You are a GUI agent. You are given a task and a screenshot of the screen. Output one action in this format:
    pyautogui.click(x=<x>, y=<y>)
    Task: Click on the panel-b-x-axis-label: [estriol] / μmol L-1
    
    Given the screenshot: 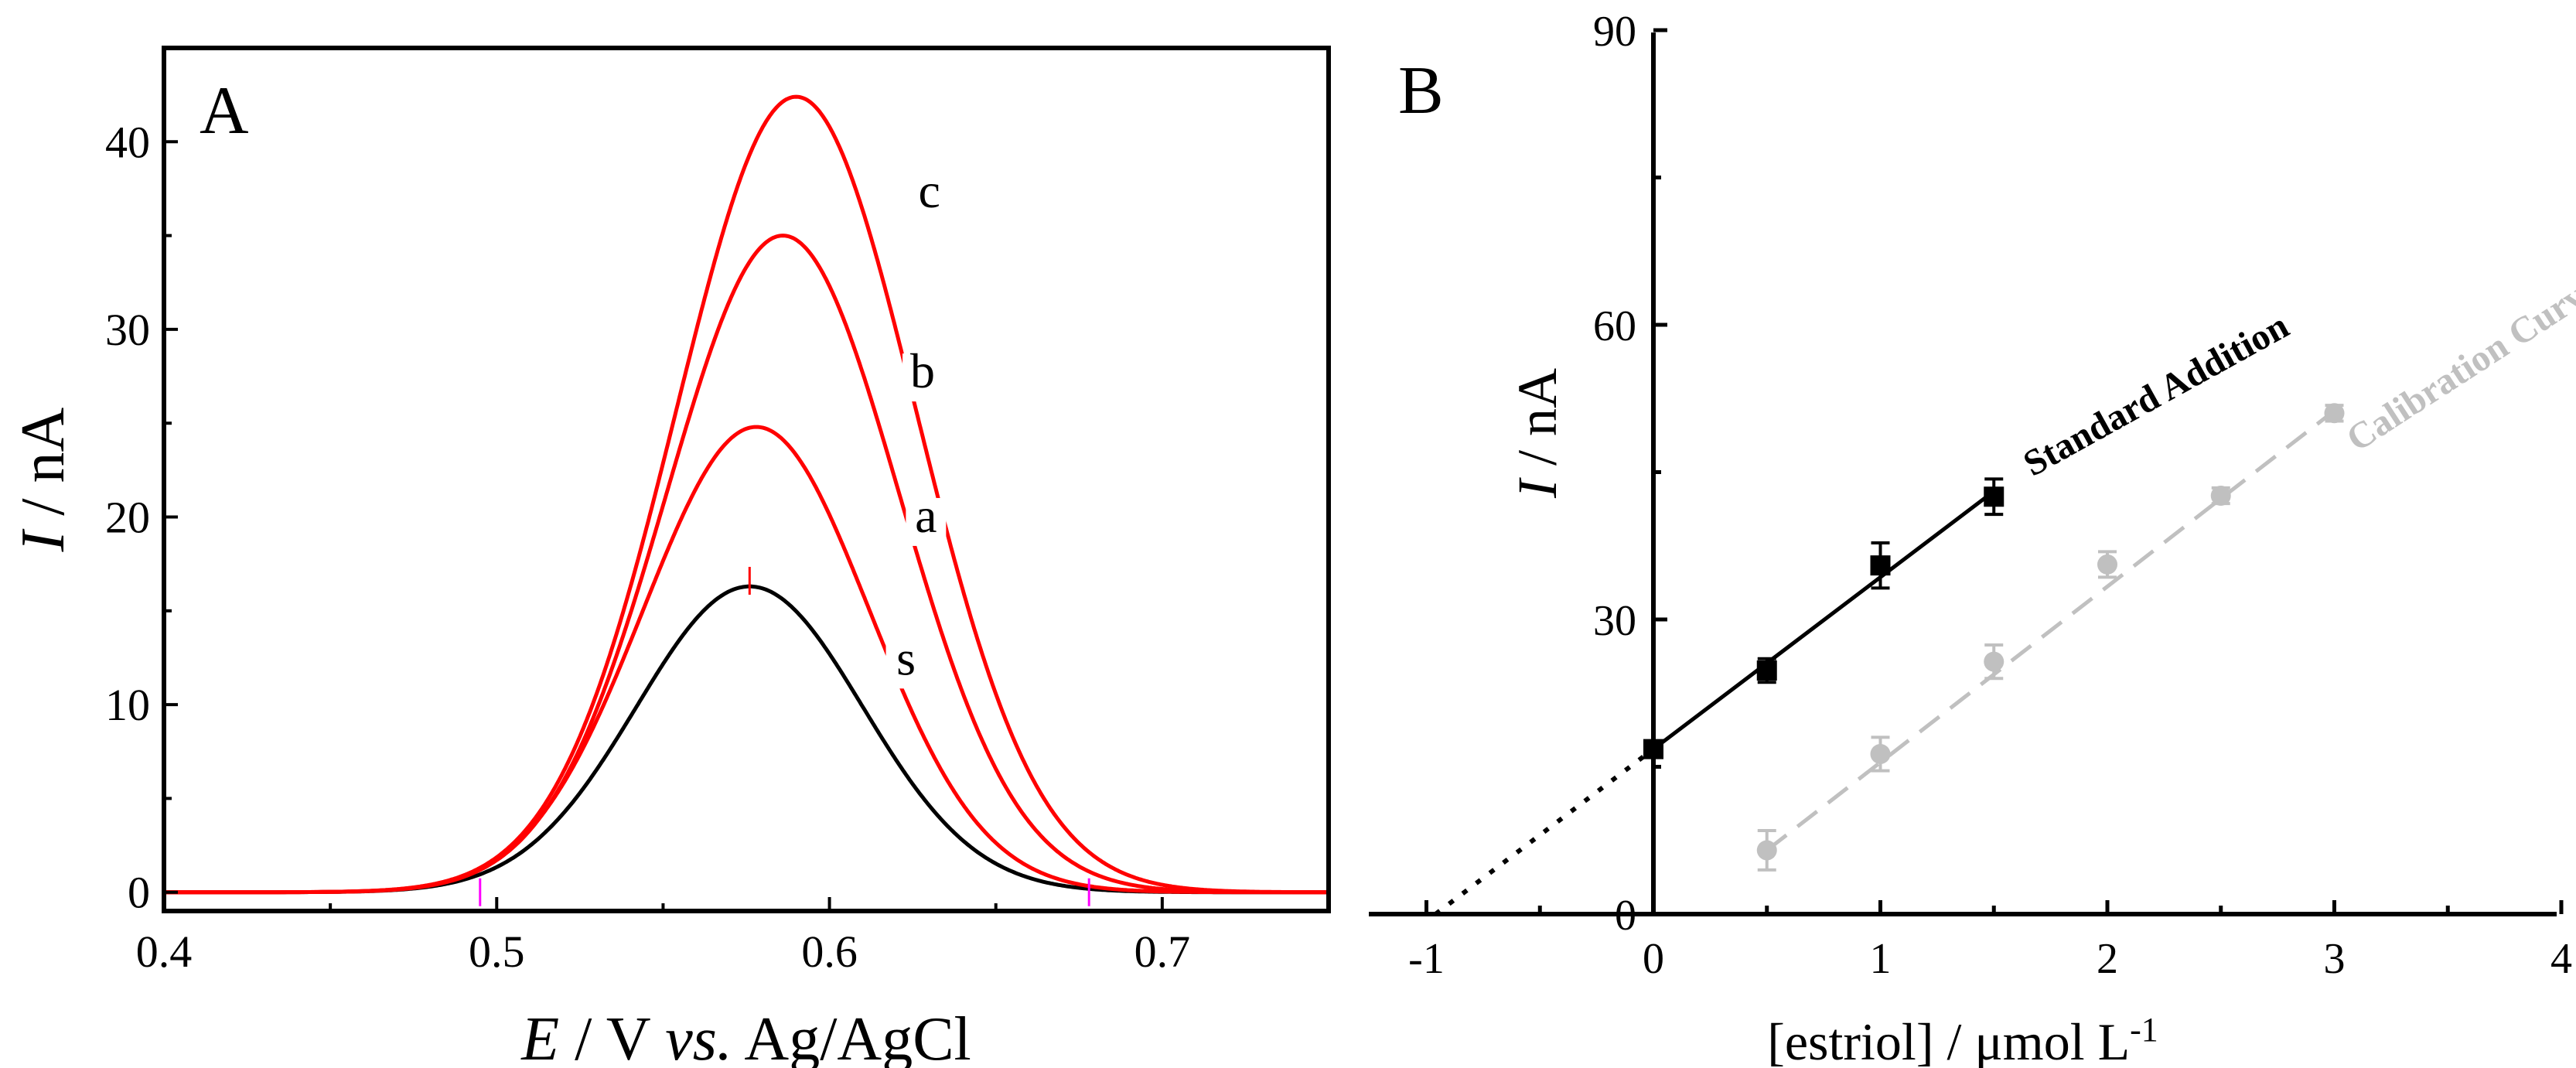 What is the action you would take?
    pyautogui.click(x=1963, y=1039)
    